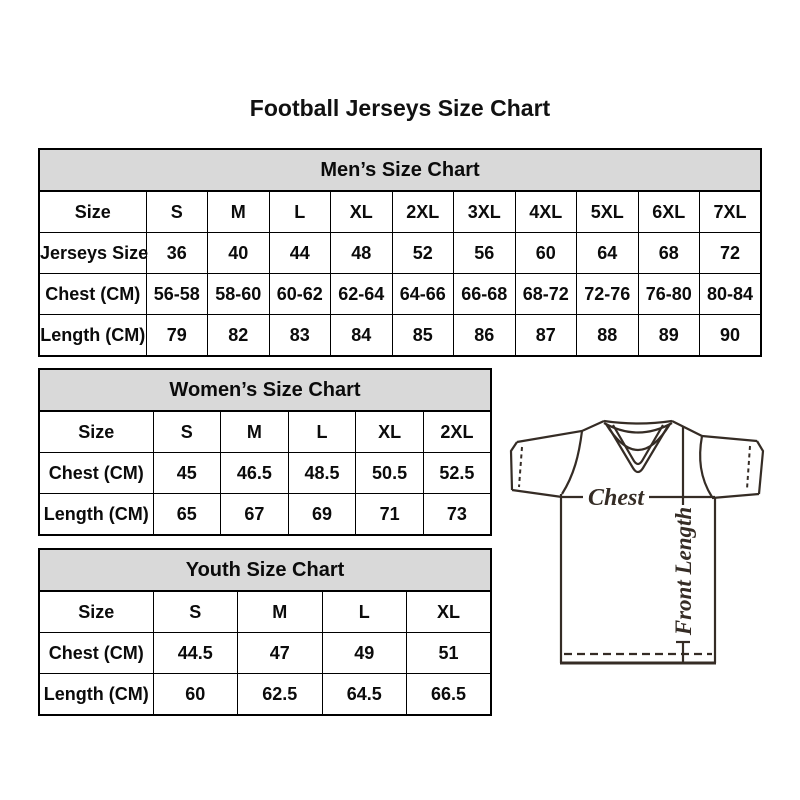 The width and height of the screenshot is (800, 800). I want to click on value-cell: 86, so click(484, 335).